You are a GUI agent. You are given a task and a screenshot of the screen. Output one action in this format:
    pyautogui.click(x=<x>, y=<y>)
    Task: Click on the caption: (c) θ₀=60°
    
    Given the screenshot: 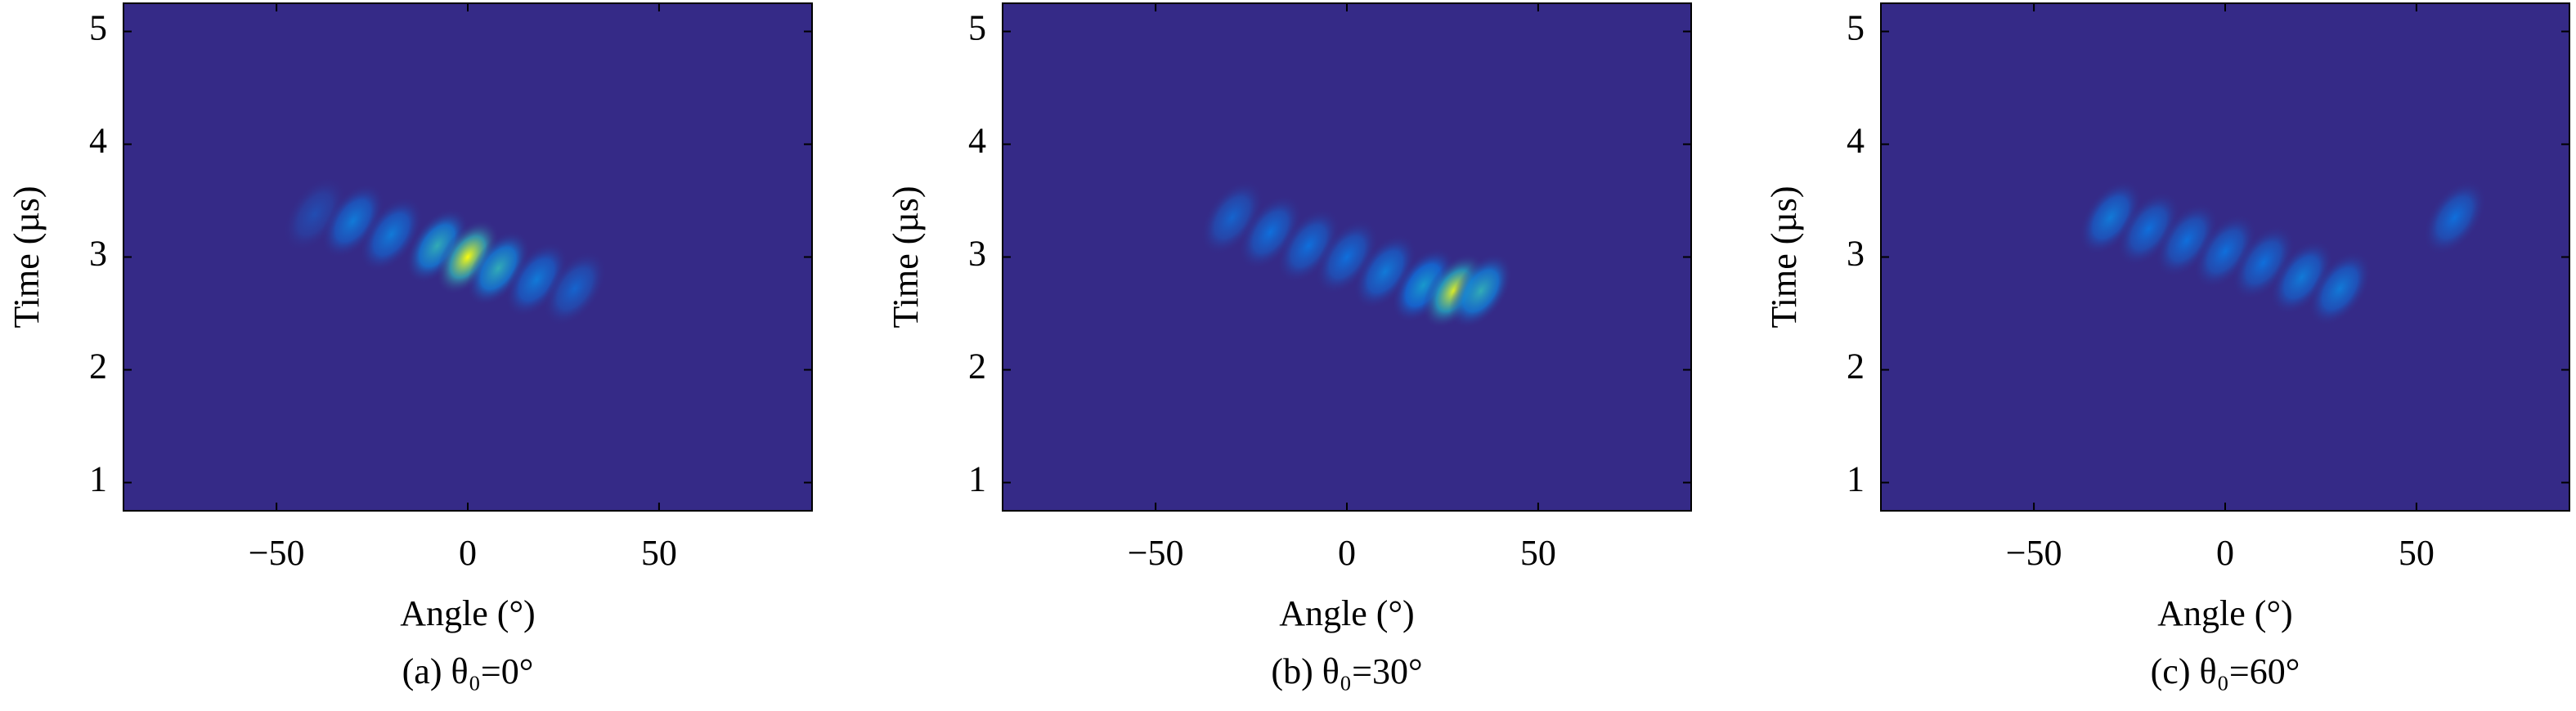 What is the action you would take?
    pyautogui.click(x=2225, y=671)
    